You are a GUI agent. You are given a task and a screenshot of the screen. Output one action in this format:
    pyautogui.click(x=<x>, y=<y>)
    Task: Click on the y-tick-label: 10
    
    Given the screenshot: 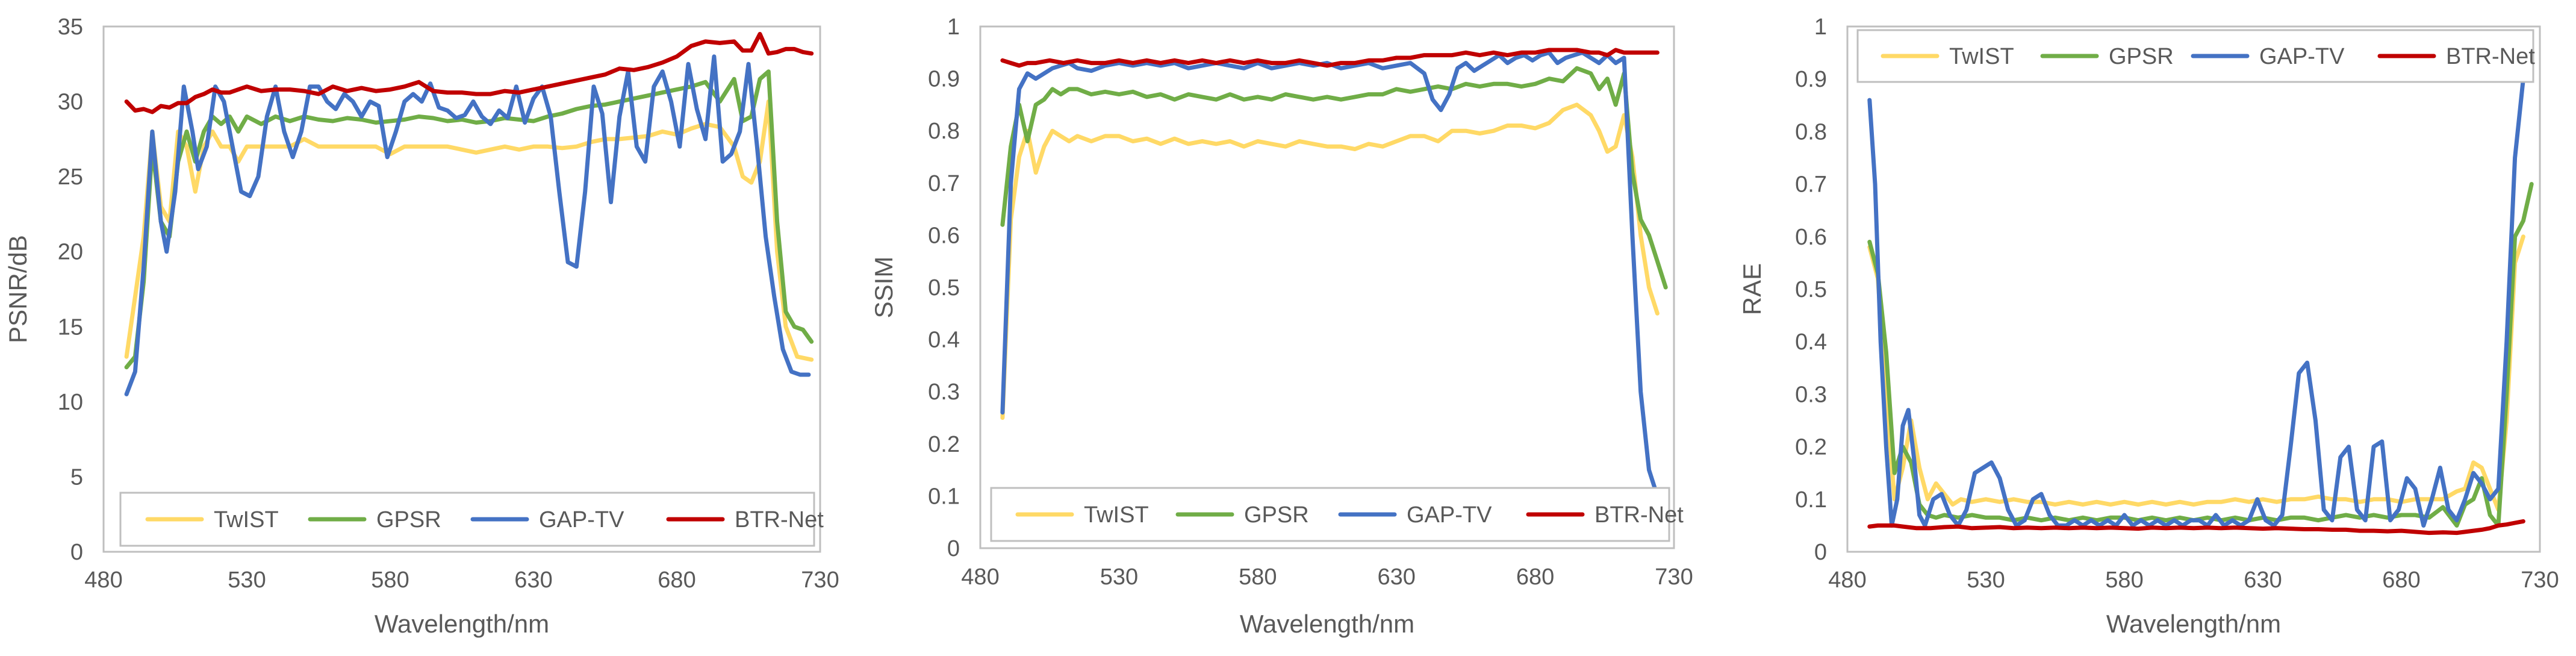 What is the action you would take?
    pyautogui.click(x=71, y=402)
    